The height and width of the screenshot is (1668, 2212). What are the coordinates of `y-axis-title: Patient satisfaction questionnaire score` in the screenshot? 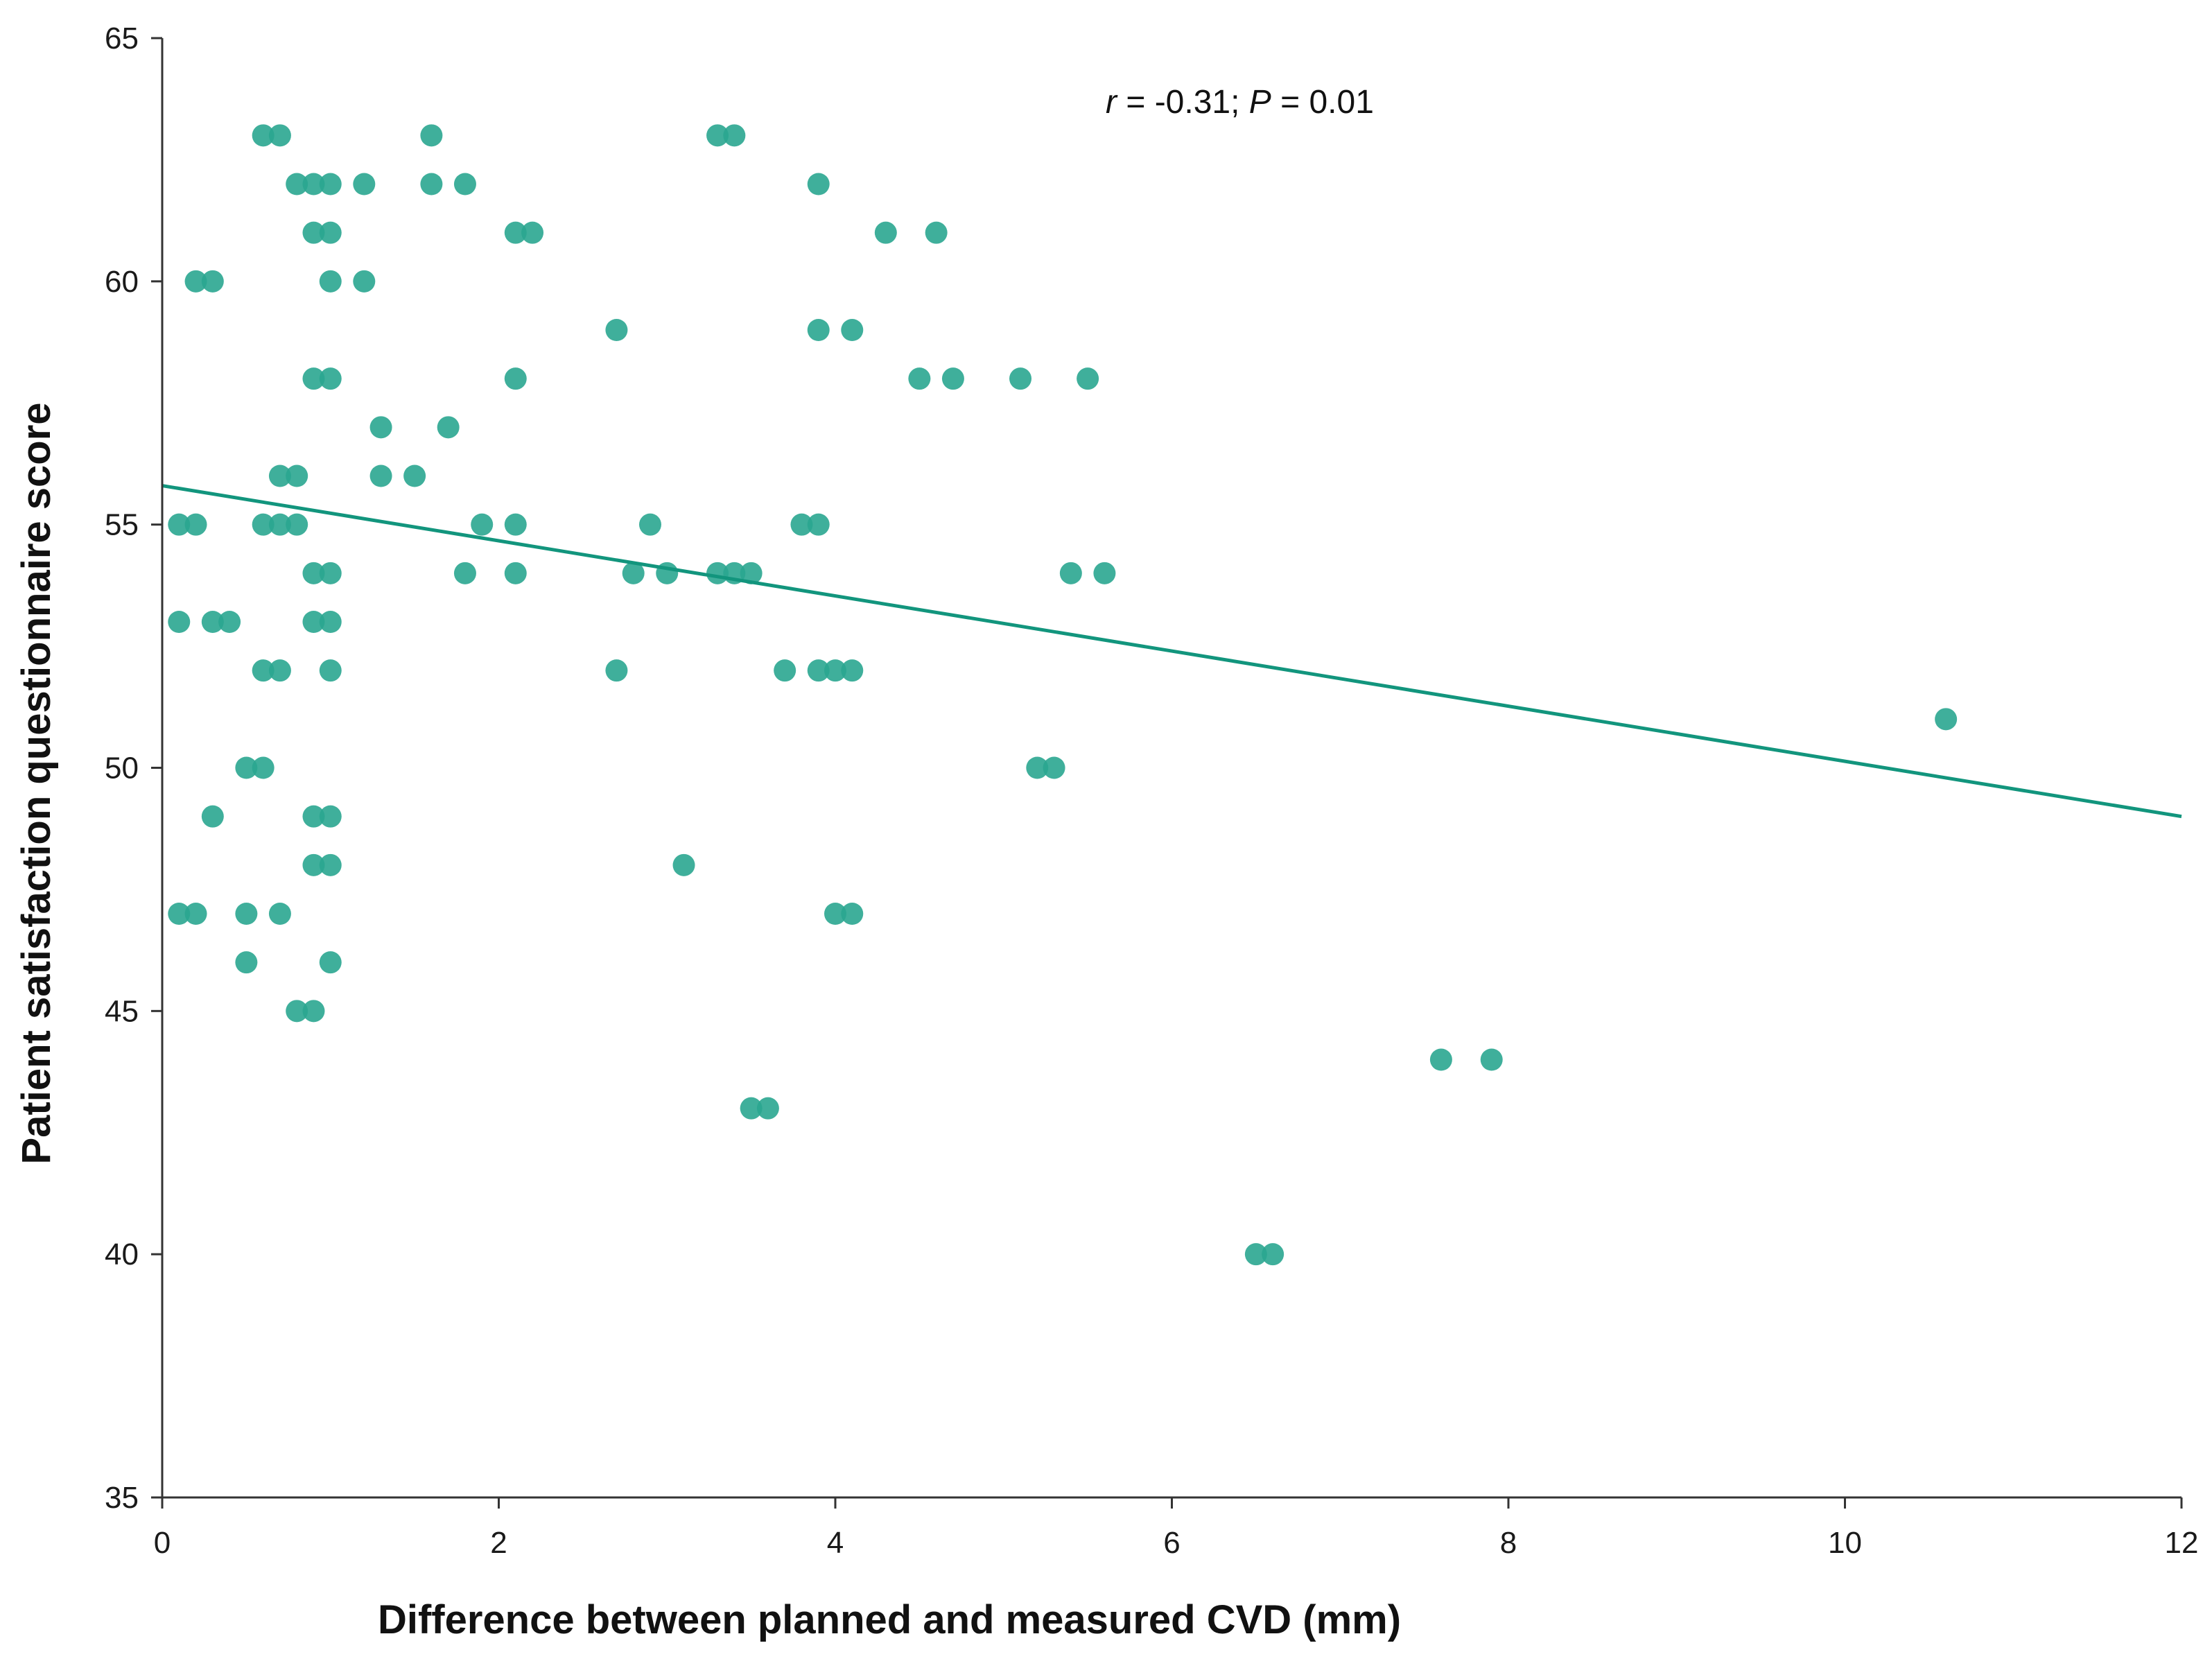 It's located at (36, 783).